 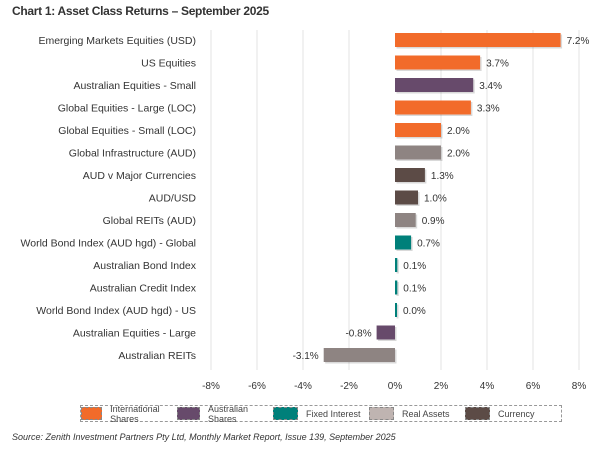 What do you see at coordinates (134, 334) in the screenshot?
I see `category-label: Australian Equities - Large` at bounding box center [134, 334].